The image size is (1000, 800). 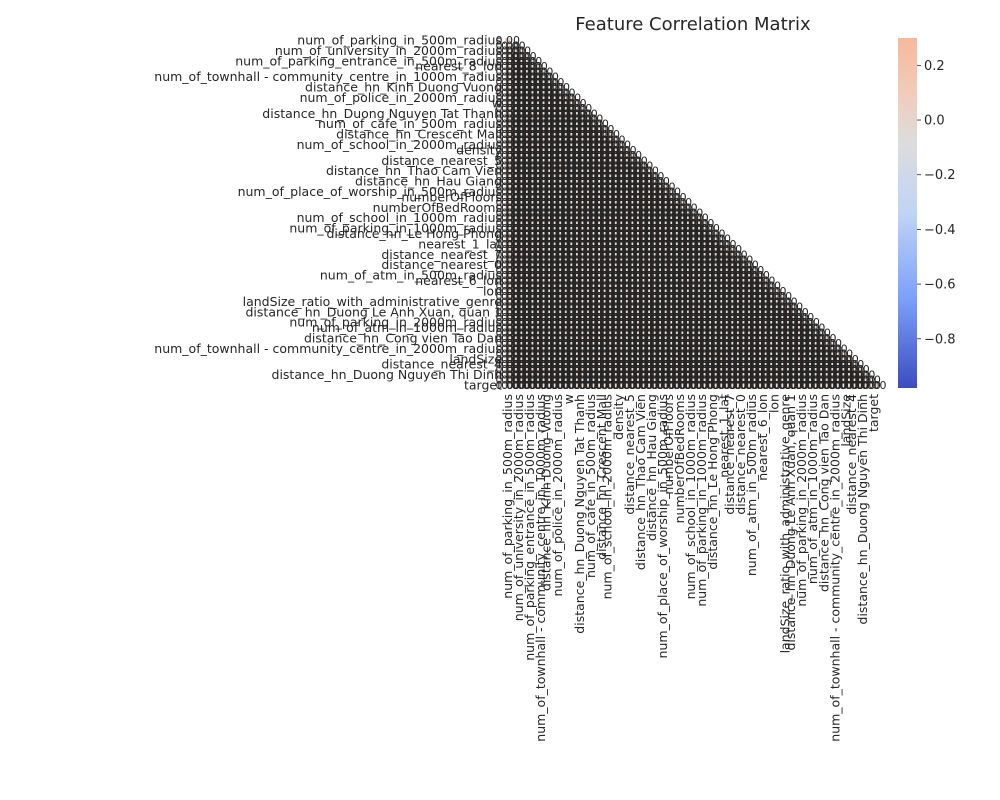 What do you see at coordinates (907, 213) in the screenshot?
I see `colorbar-gradient` at bounding box center [907, 213].